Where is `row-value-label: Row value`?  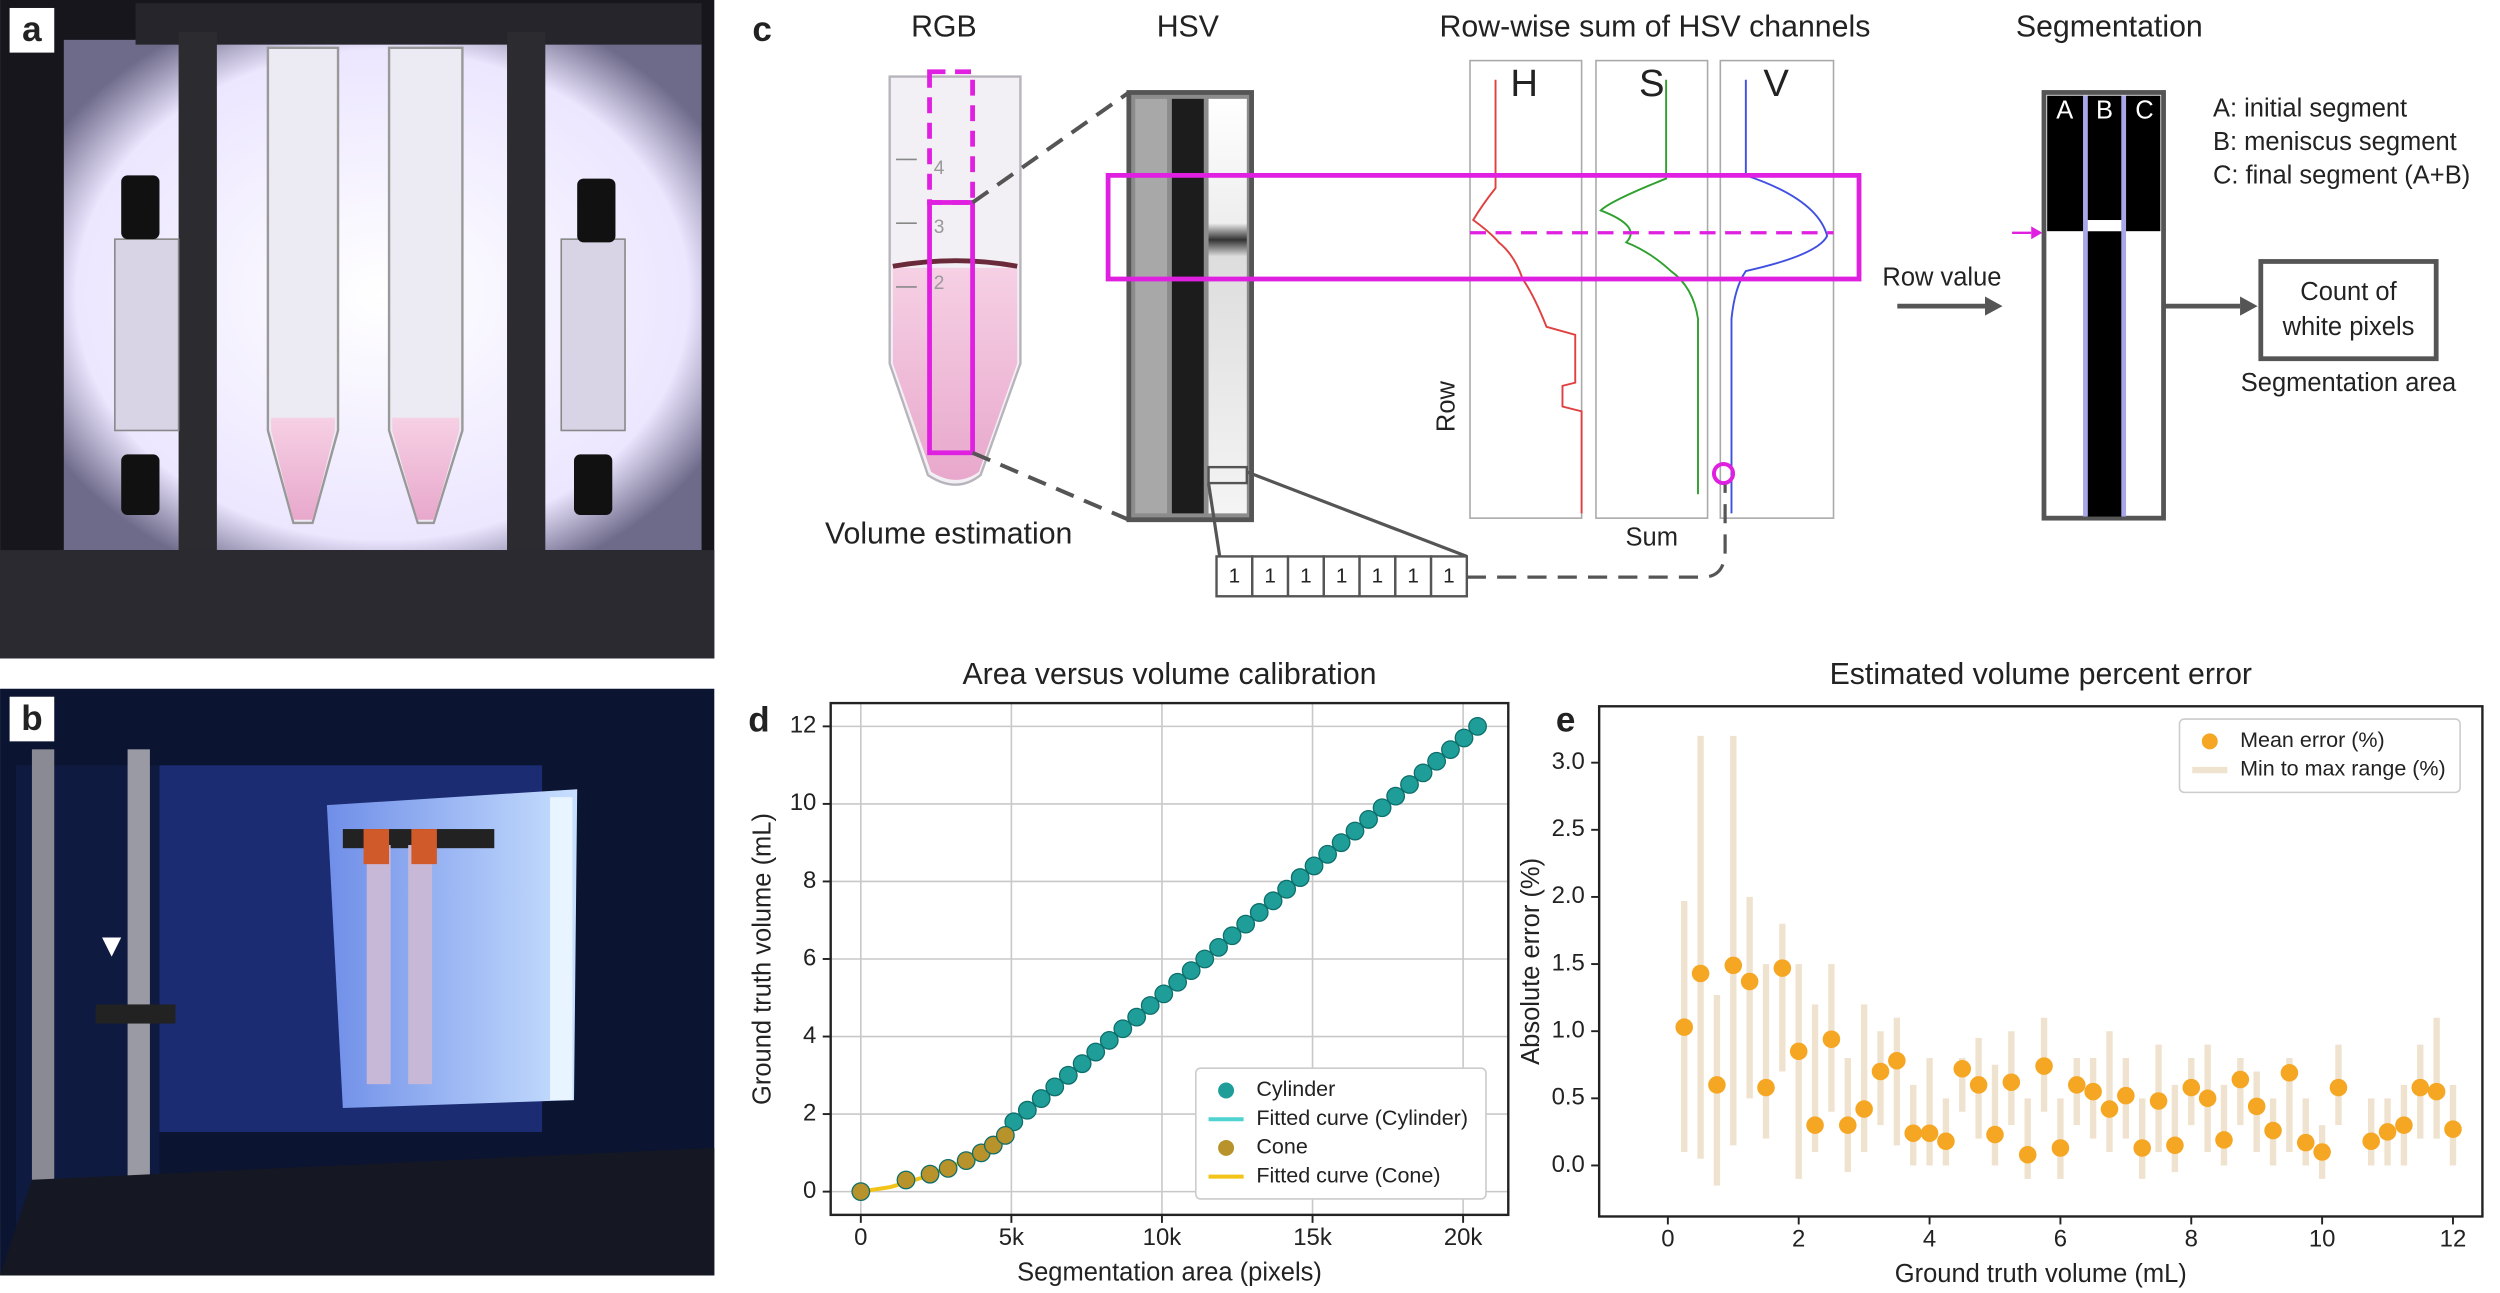
row-value-label: Row value is located at coordinates (1941, 278).